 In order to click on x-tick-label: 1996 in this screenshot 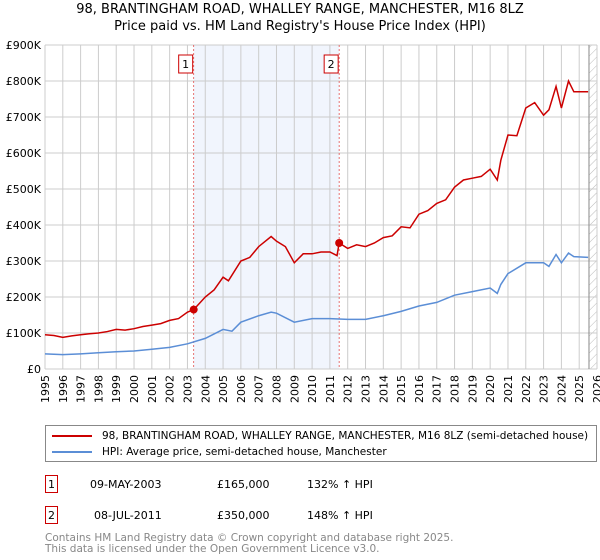, I will do `click(63, 389)`.